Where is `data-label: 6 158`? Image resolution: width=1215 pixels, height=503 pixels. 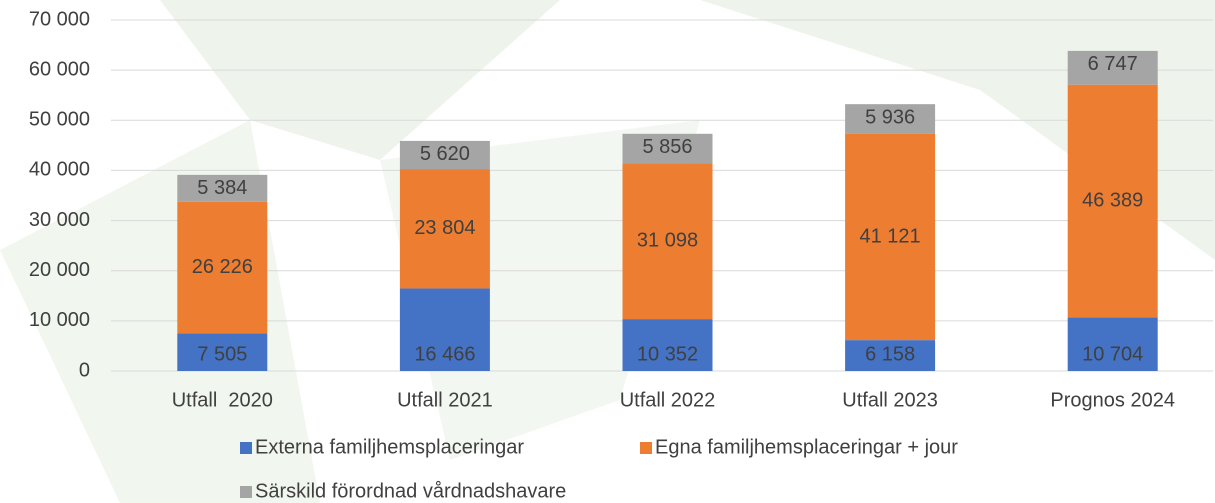
data-label: 6 158 is located at coordinates (890, 354).